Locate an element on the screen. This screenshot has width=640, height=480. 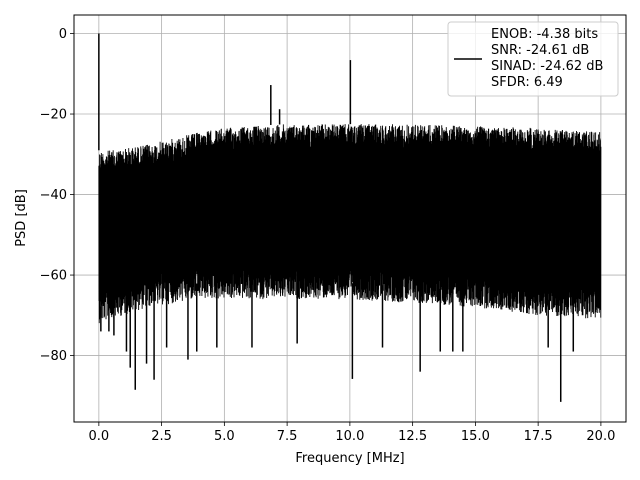
x-tick-label: 5.0 is located at coordinates (224, 436).